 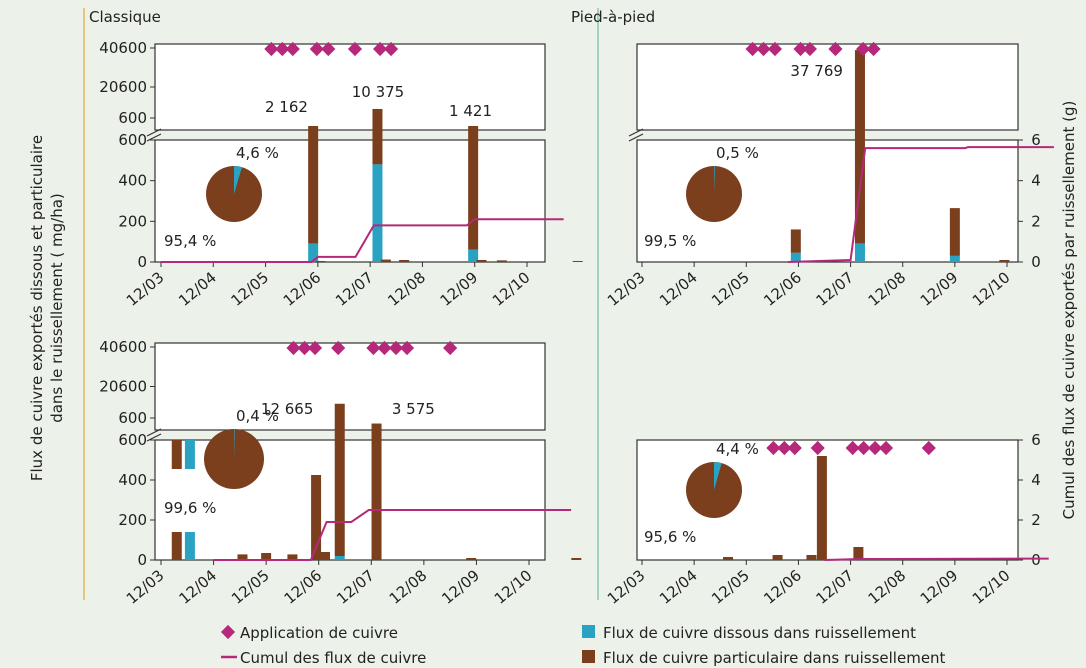 What do you see at coordinates (257, 153) in the screenshot?
I see `pie-dissolved-label: 4,6 %` at bounding box center [257, 153].